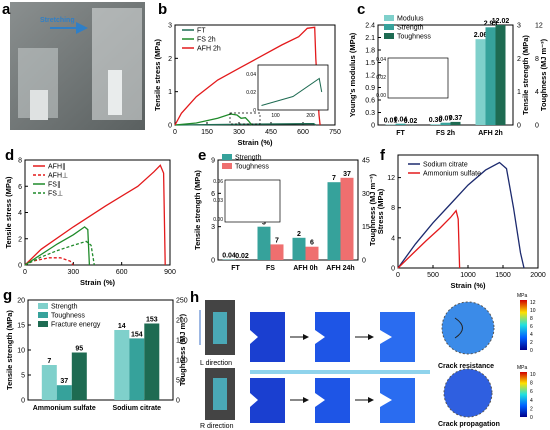 The image size is (550, 430). Describe the element at coordinates (531, 418) in the screenshot. I see `colorbar-bottom-tick: 0` at that location.